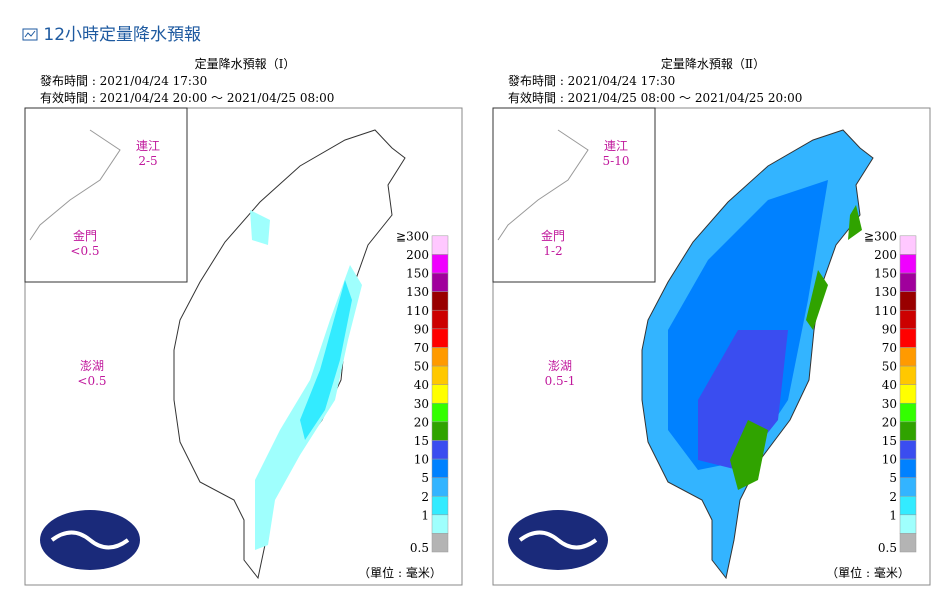 The width and height of the screenshot is (952, 609). Describe the element at coordinates (885, 311) in the screenshot. I see `legend-label: 110` at that location.